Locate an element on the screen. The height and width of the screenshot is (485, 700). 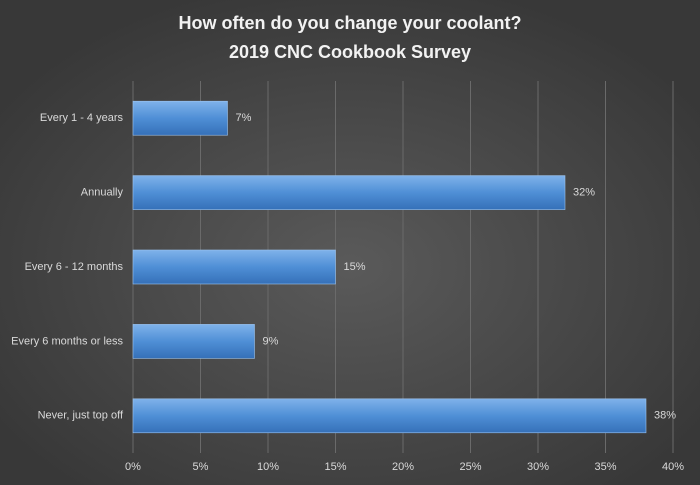
data-label: 15% is located at coordinates (355, 267).